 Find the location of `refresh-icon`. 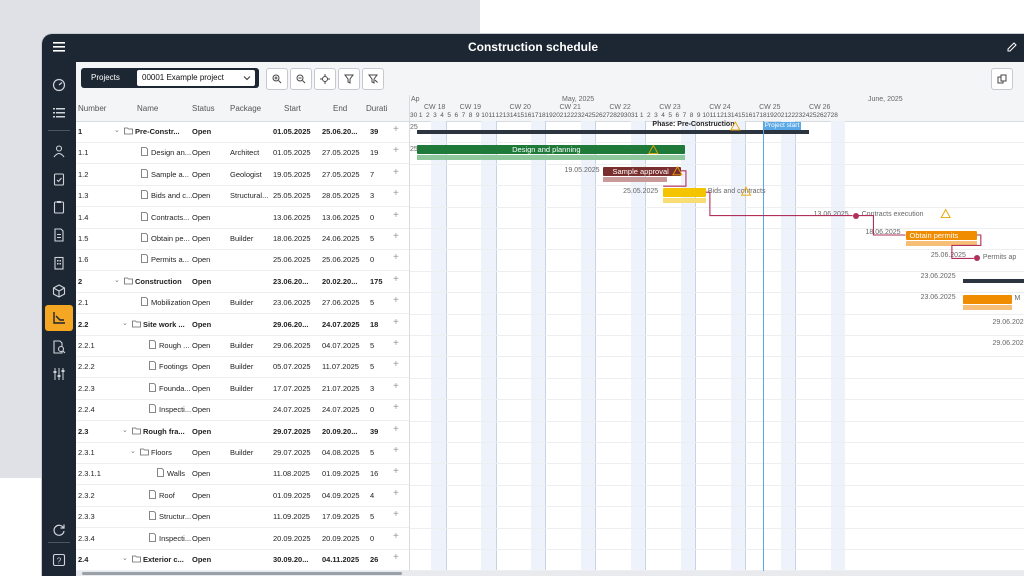

refresh-icon is located at coordinates (59, 530).